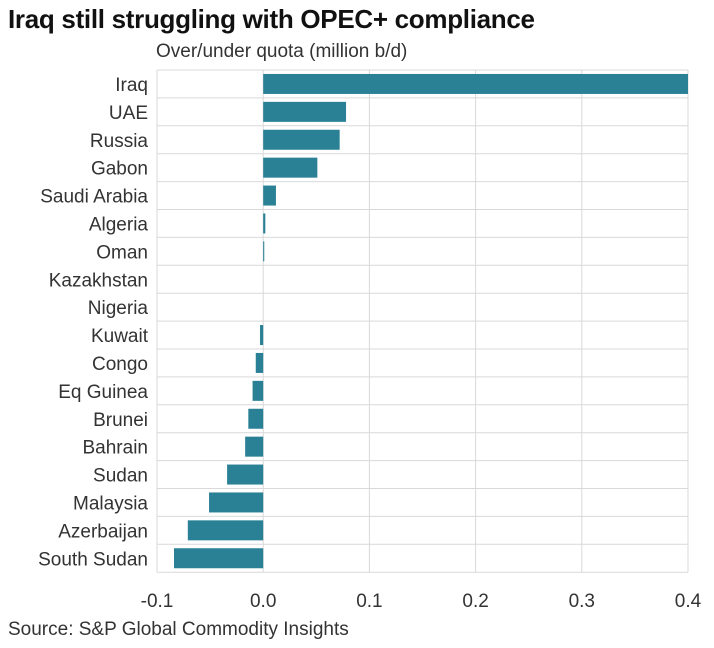 The height and width of the screenshot is (648, 714). Describe the element at coordinates (282, 51) in the screenshot. I see `axis-label: Over/under quota (million b/d)` at that location.